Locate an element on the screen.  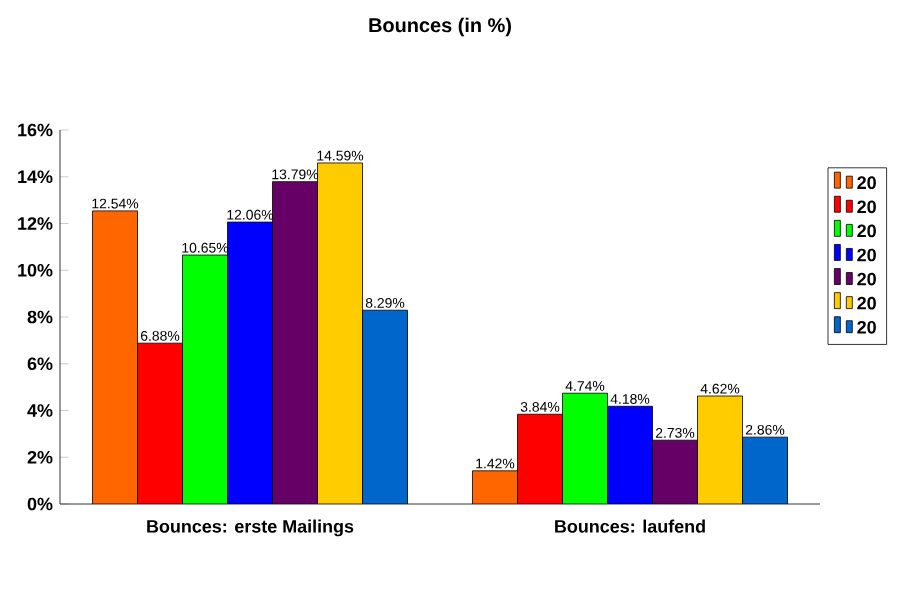
y-tick-label: 14% is located at coordinates (35, 177).